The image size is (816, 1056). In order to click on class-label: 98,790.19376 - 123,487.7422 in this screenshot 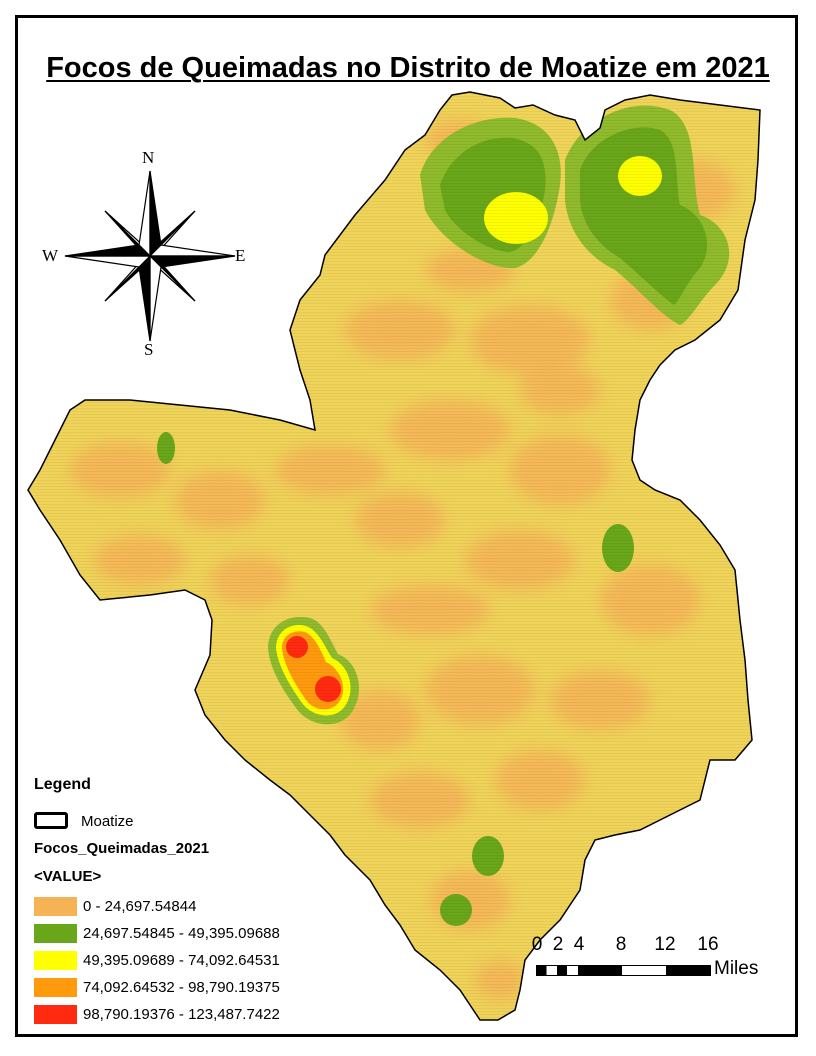, I will do `click(181, 1014)`.